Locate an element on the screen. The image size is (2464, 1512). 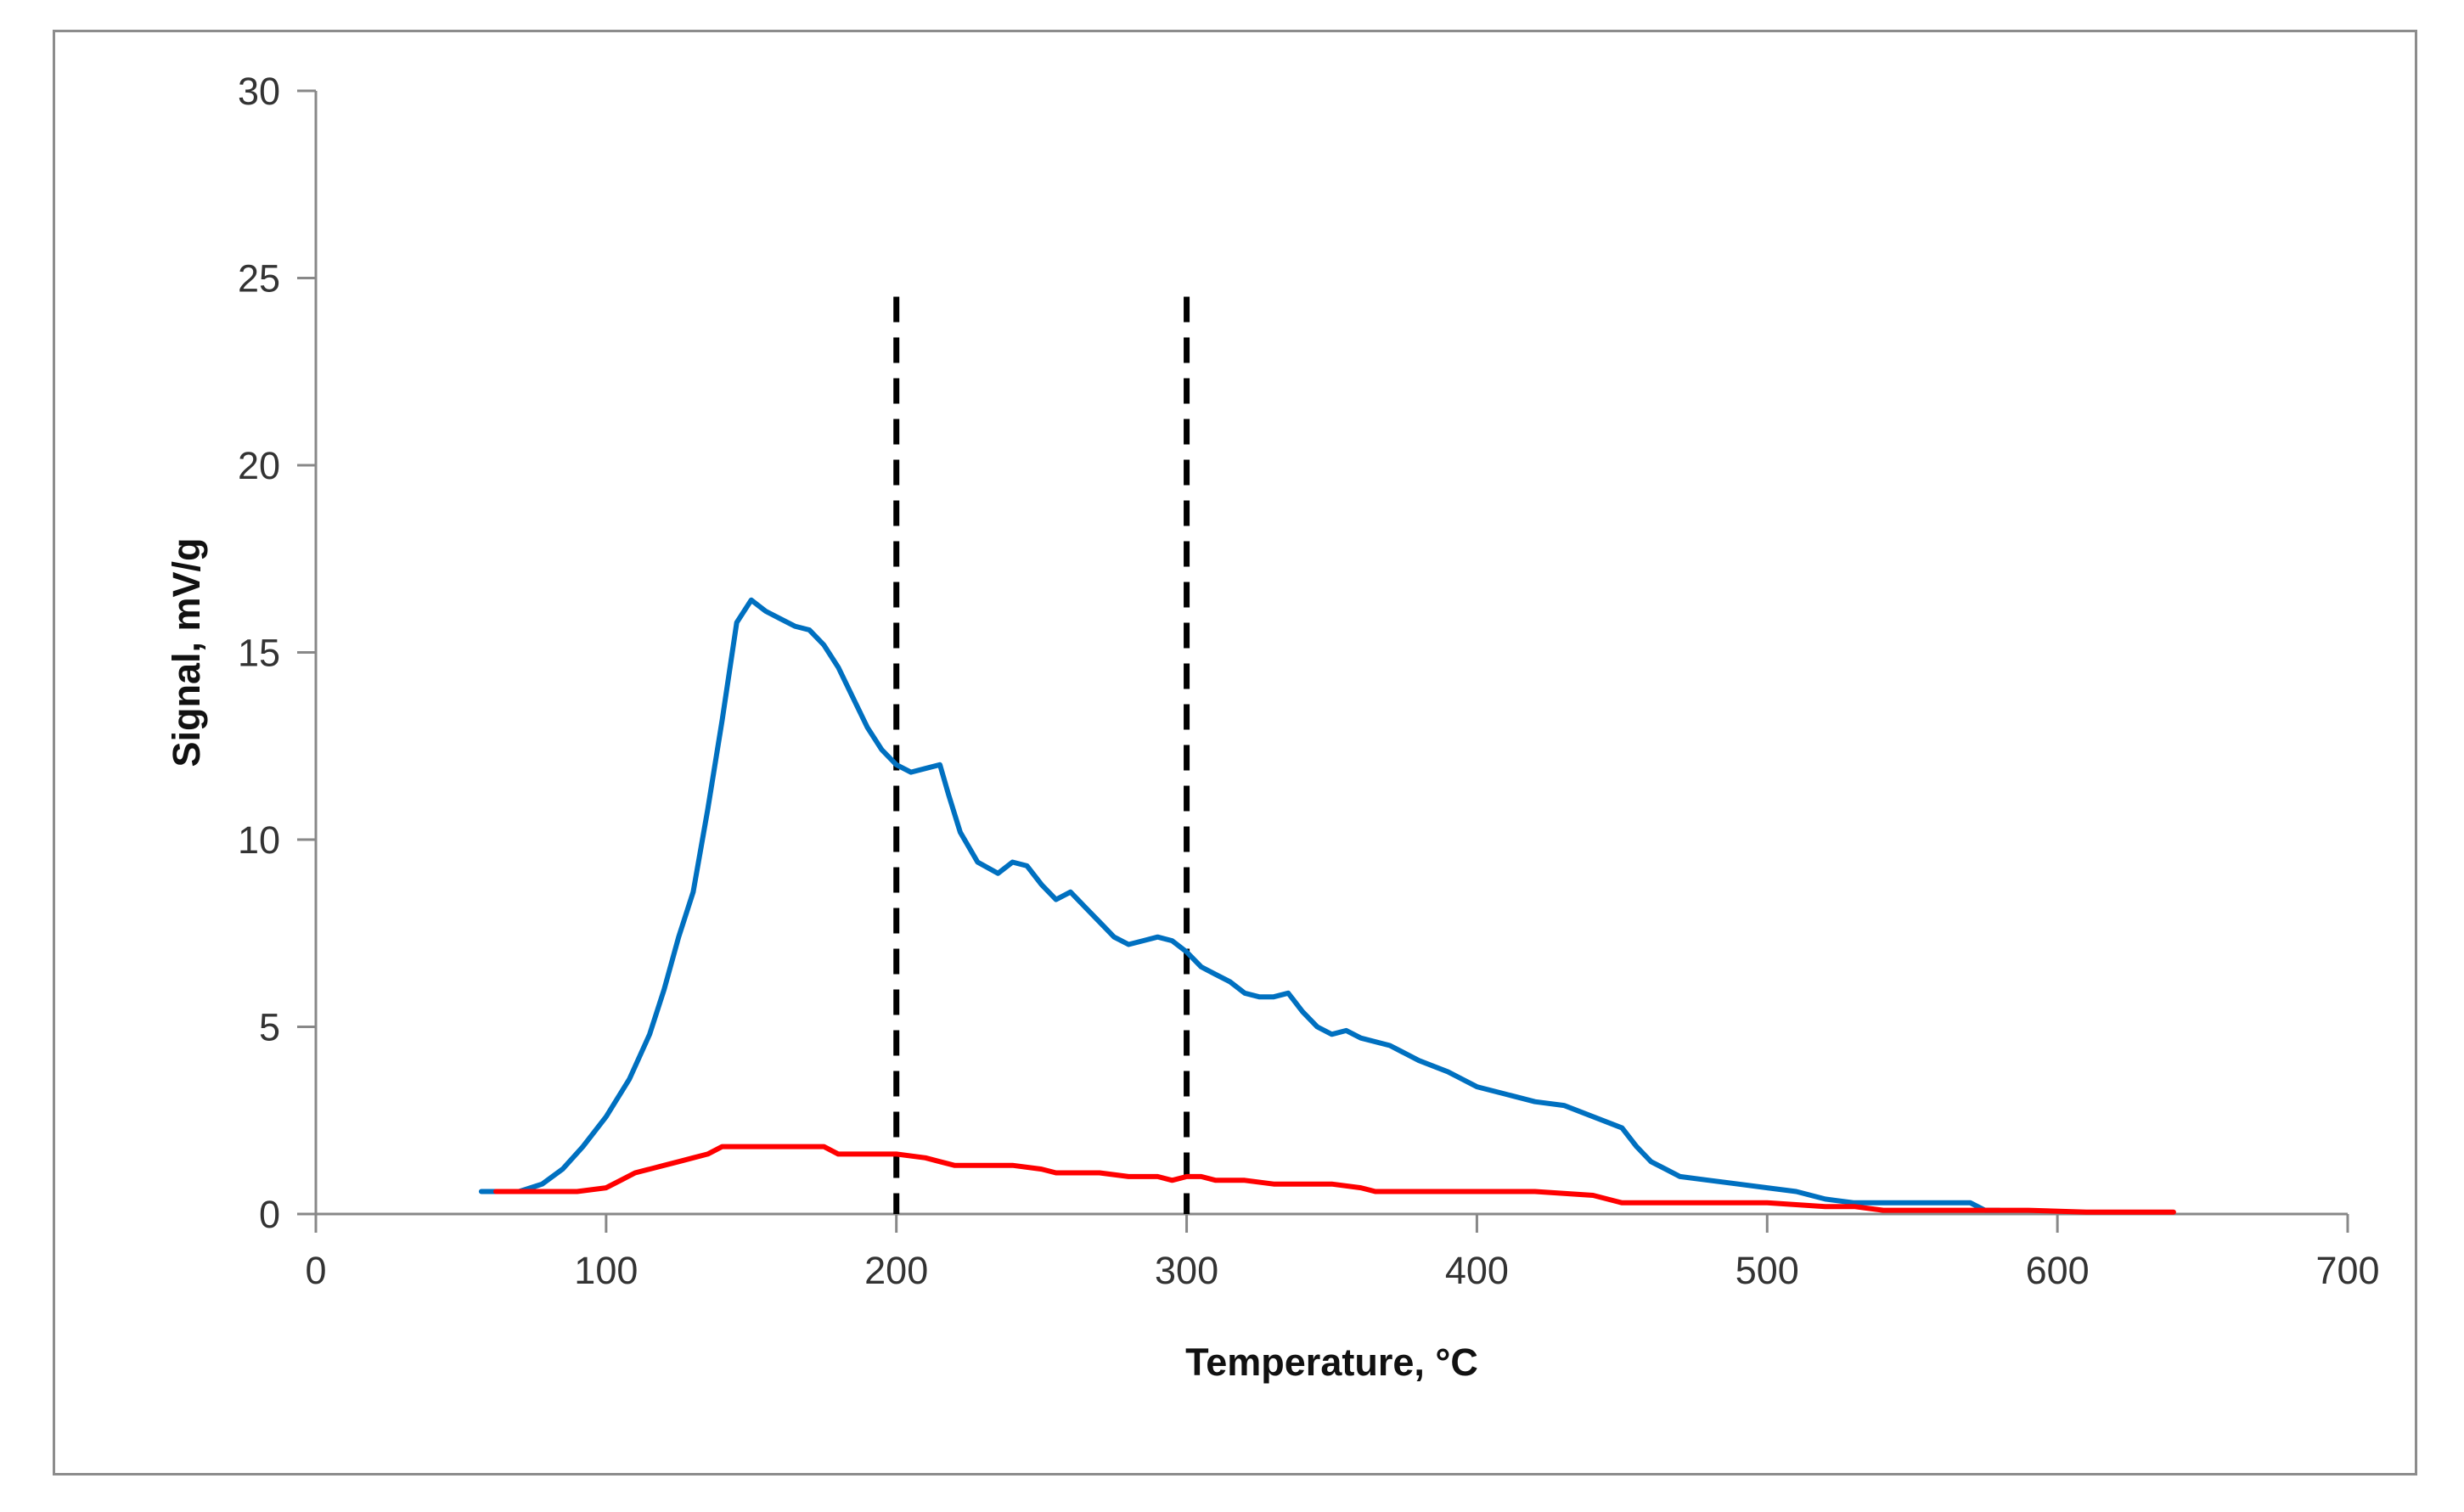
x-tick-label: 600 is located at coordinates (2058, 1270).